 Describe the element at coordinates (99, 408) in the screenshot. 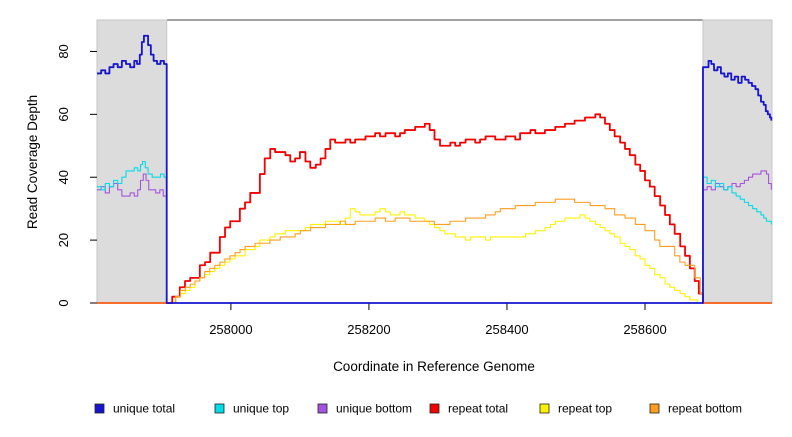

I see `legend-swatch-unique-total` at that location.